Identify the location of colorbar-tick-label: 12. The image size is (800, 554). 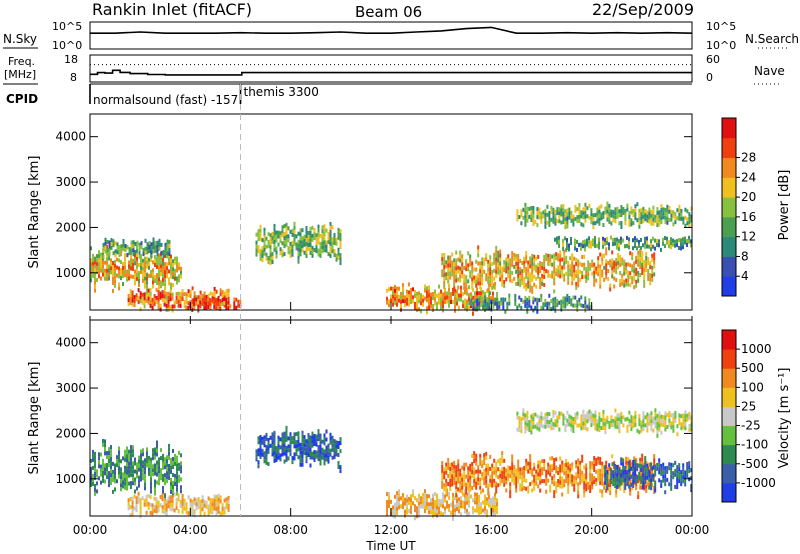
(748, 237).